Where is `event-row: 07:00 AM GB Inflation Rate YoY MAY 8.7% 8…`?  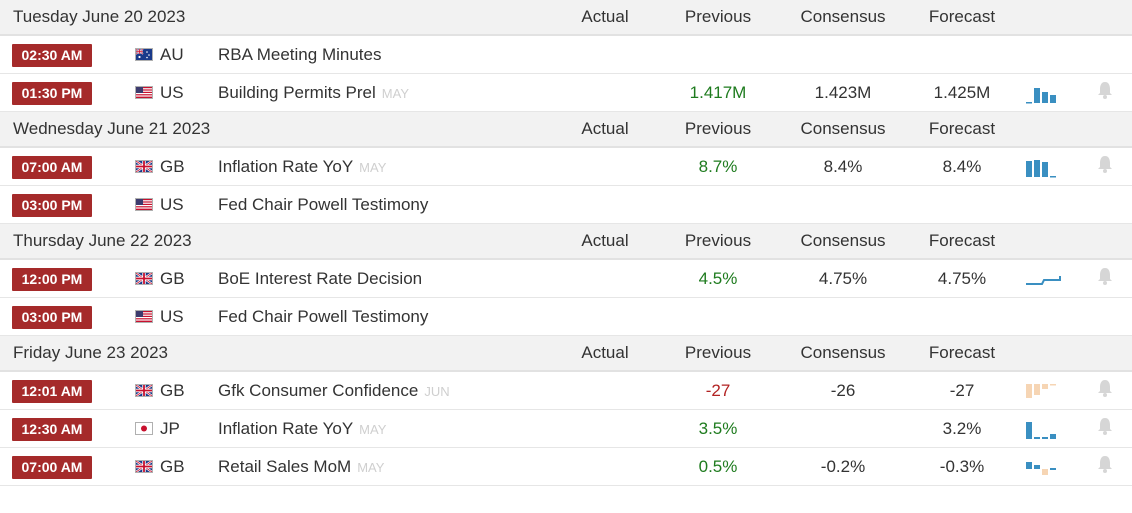
event-row: 07:00 AM GB Inflation Rate YoY MAY 8.7% 8… is located at coordinates (566, 167).